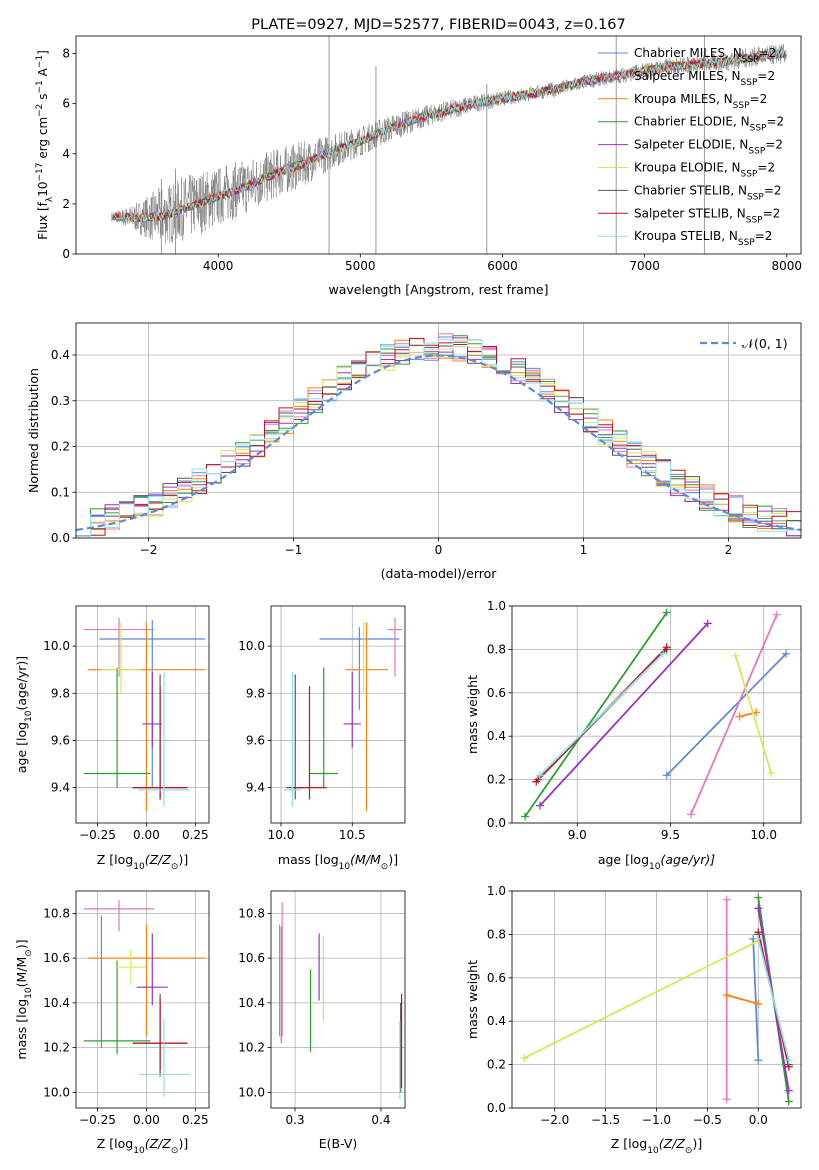 The height and width of the screenshot is (1170, 819). What do you see at coordinates (24, 999) in the screenshot?
I see `y-axis-label: mass [log10(M/M⊙)]` at bounding box center [24, 999].